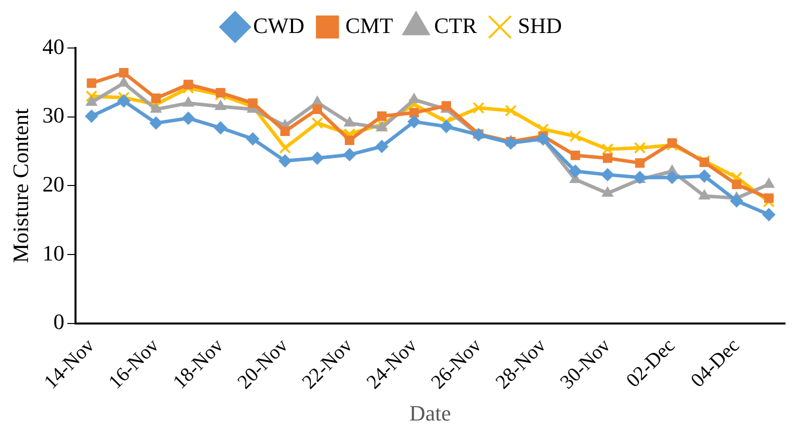  I want to click on legend-label: CMT, so click(369, 25).